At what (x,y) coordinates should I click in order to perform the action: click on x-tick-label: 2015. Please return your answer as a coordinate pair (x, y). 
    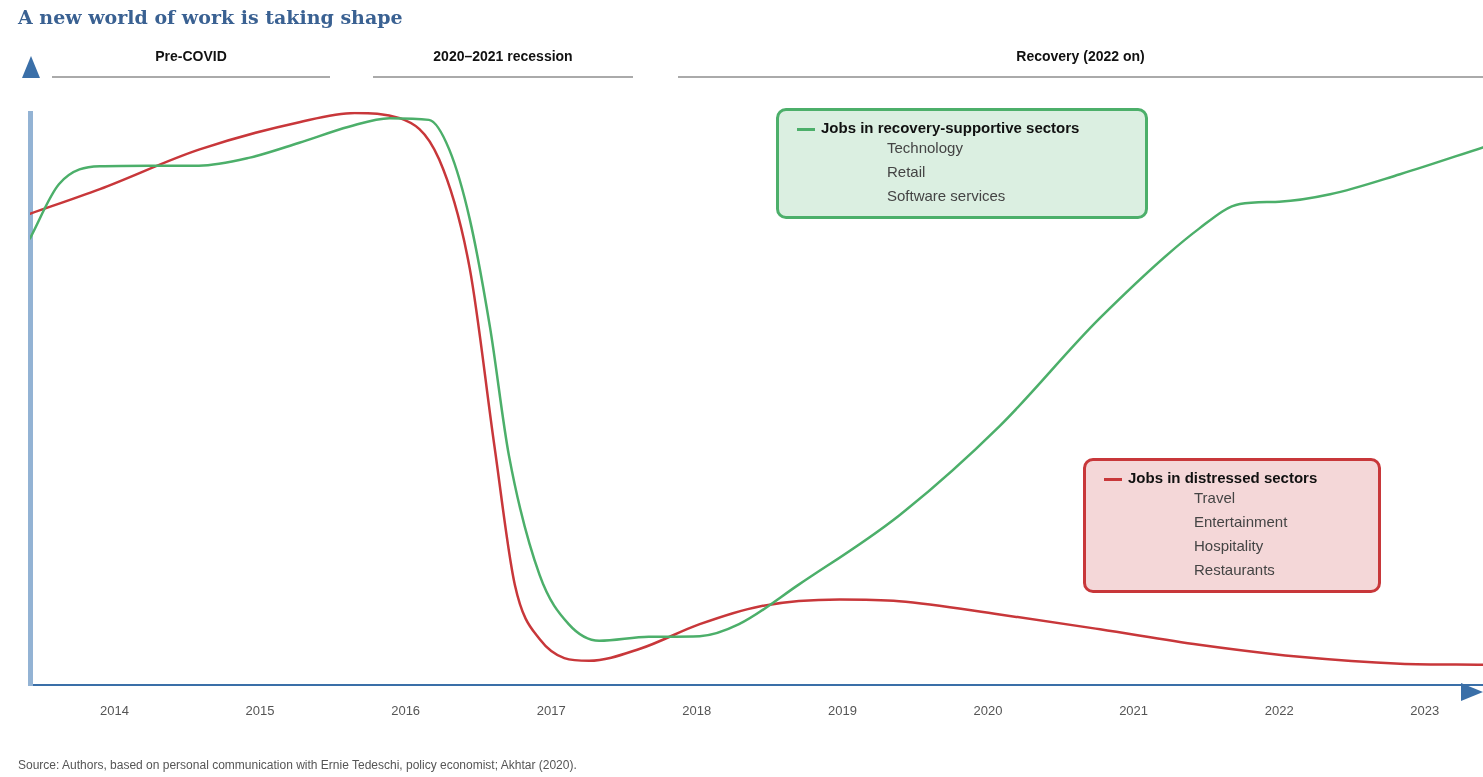
    Looking at the image, I should click on (260, 710).